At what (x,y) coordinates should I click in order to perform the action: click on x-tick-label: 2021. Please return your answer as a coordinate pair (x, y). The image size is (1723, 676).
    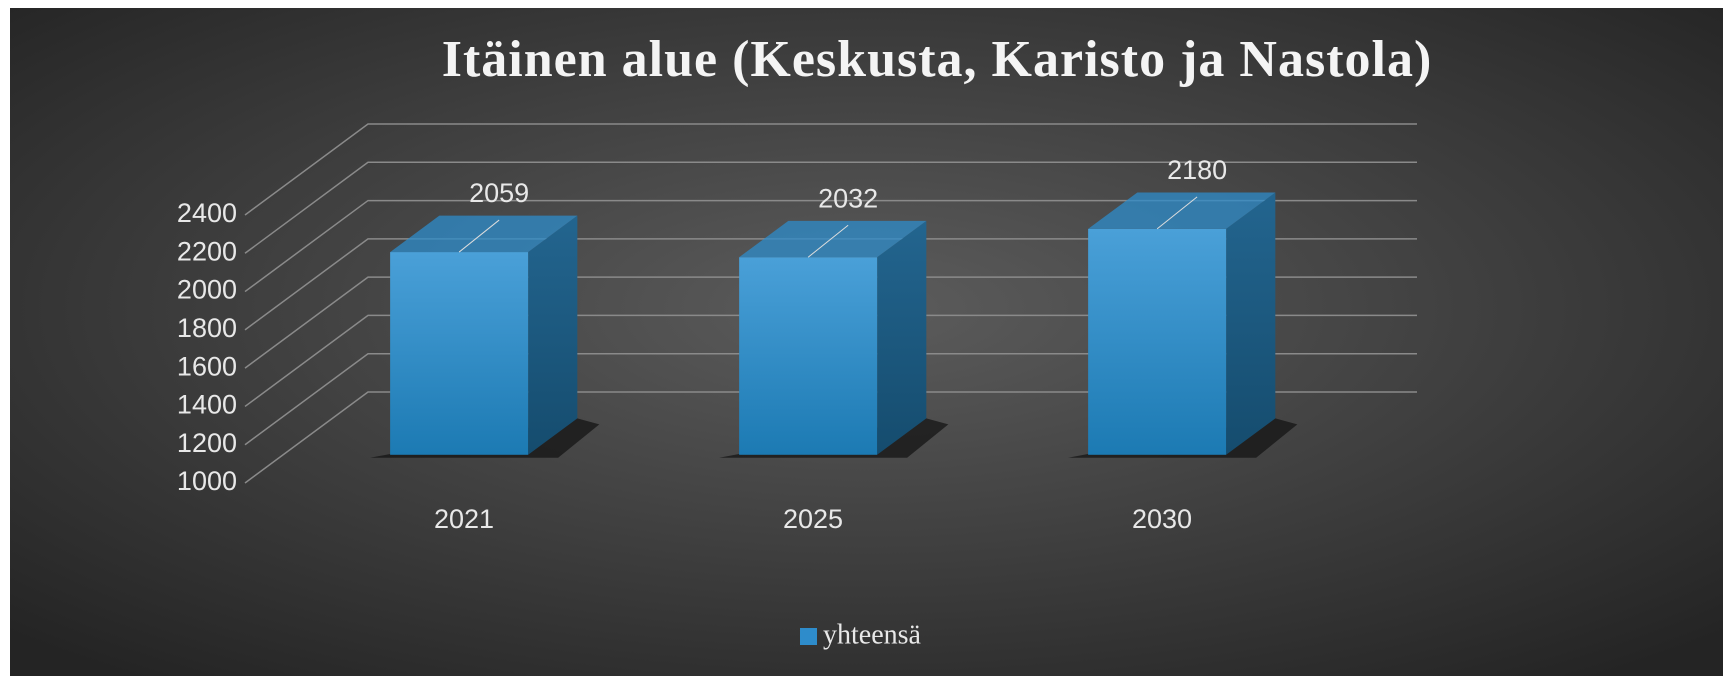
    Looking at the image, I should click on (464, 519).